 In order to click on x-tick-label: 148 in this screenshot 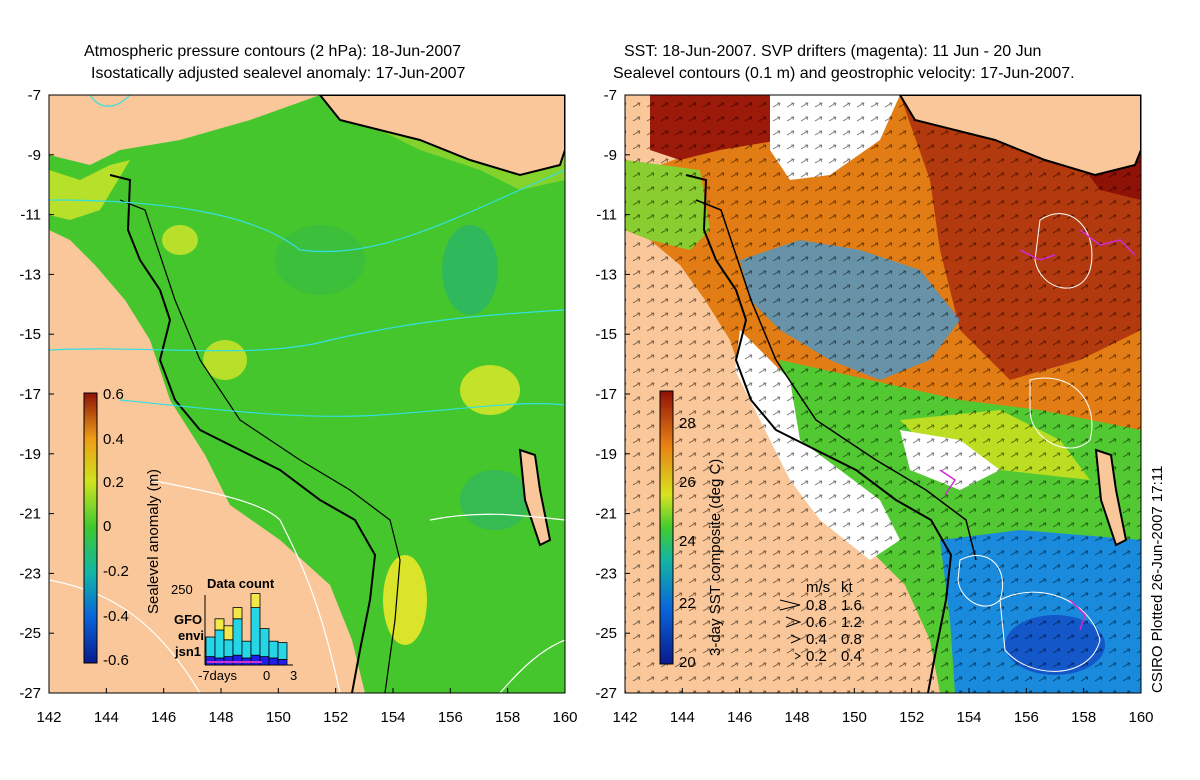, I will do `click(220, 717)`.